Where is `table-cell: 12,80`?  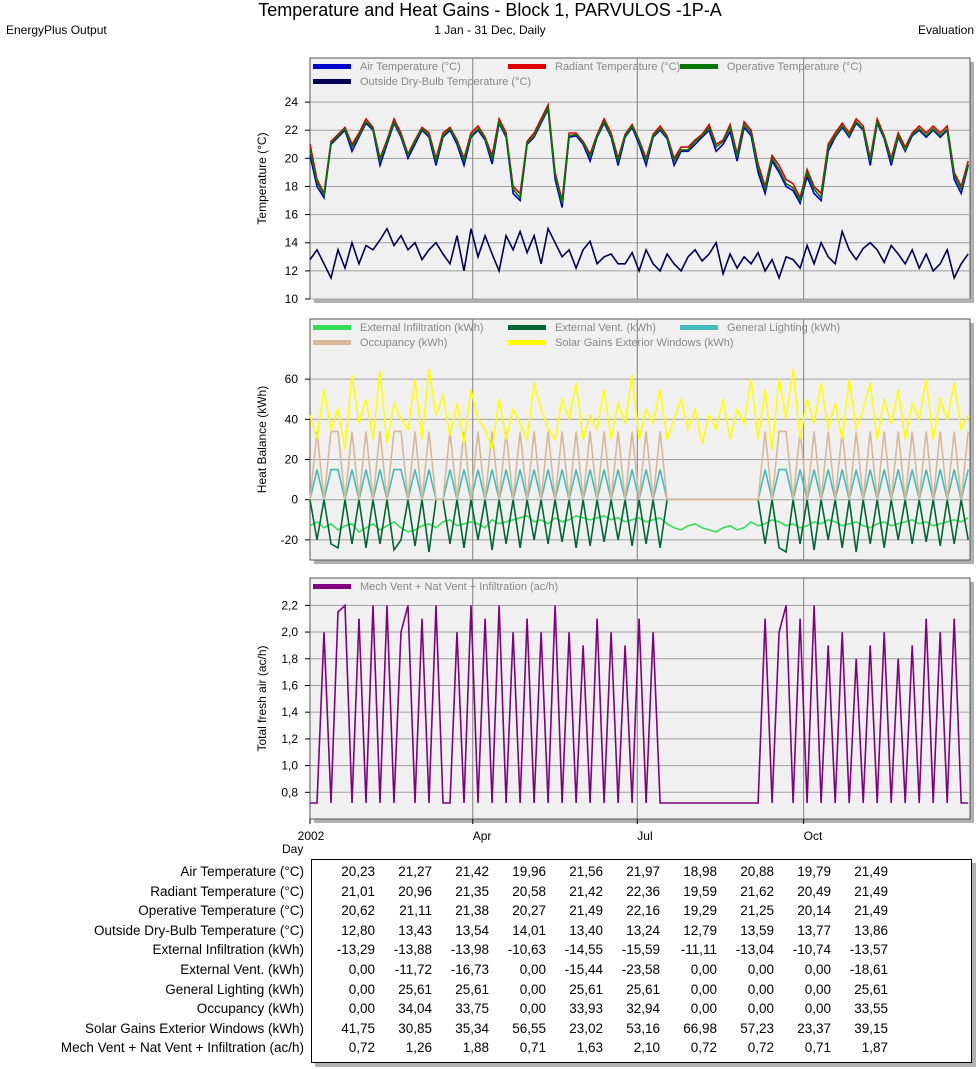
table-cell: 12,80 is located at coordinates (358, 930).